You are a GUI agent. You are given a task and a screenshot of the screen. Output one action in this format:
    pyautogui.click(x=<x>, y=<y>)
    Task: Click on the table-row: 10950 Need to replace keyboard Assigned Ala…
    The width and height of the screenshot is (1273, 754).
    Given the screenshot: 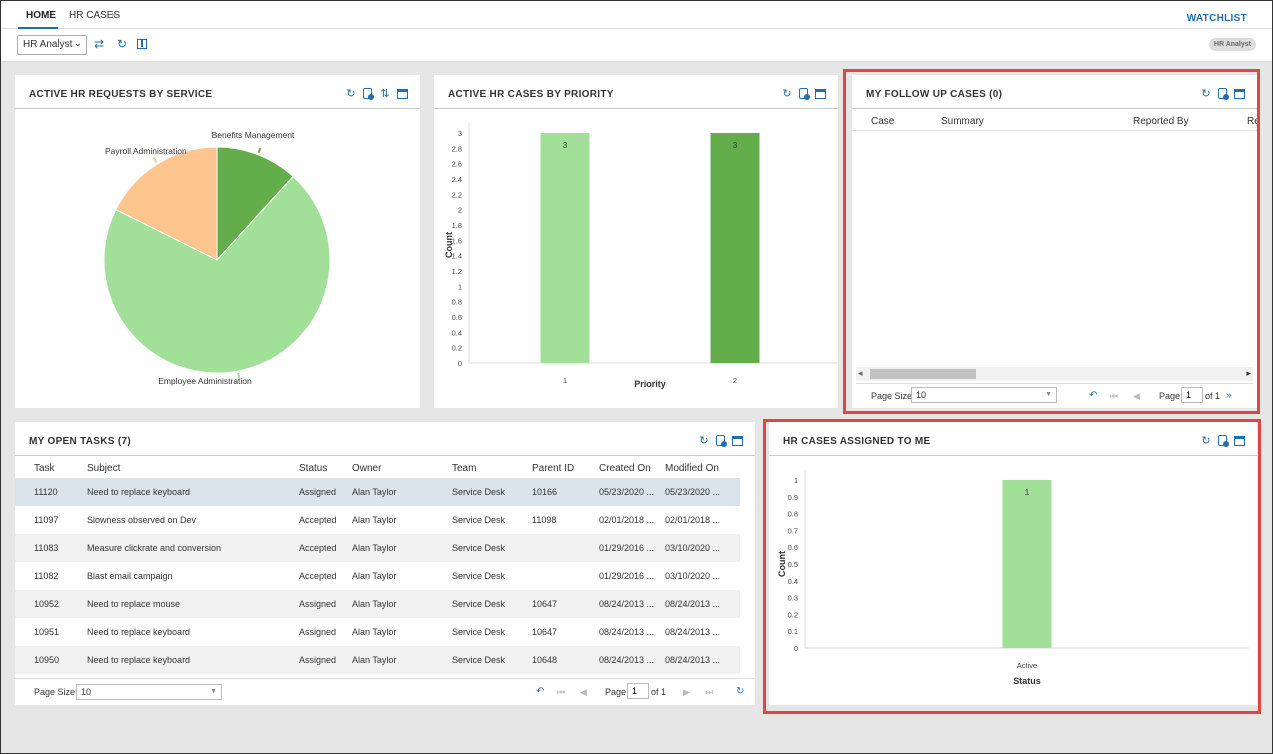 What is the action you would take?
    pyautogui.click(x=377, y=660)
    